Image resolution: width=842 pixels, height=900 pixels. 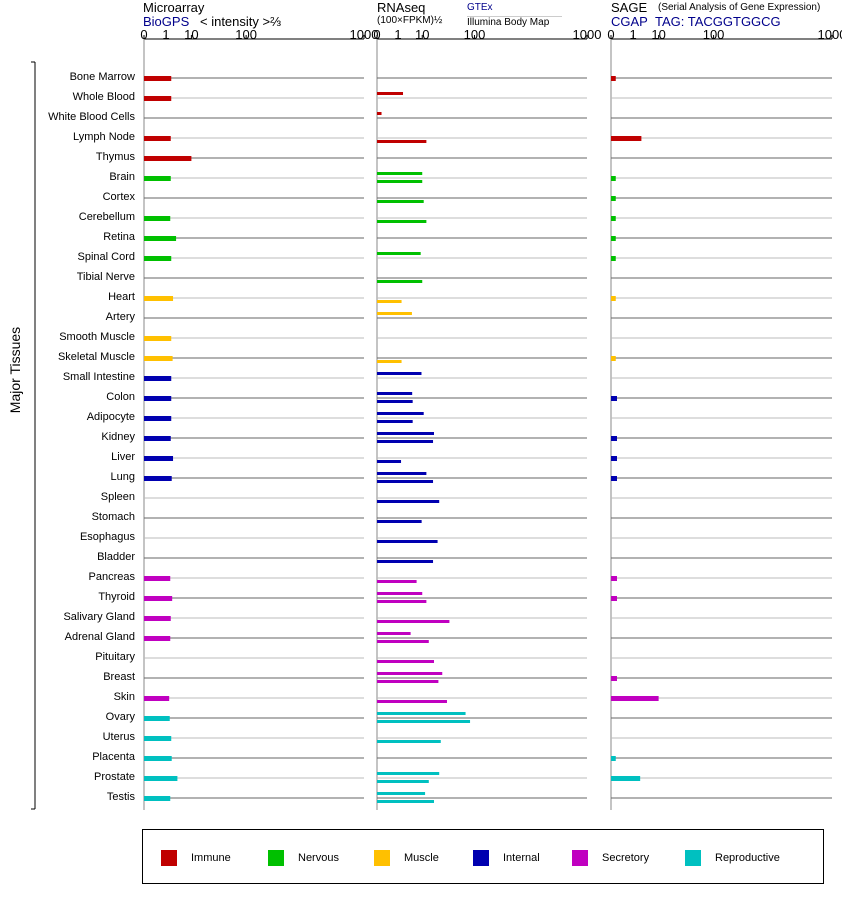 What do you see at coordinates (99, 617) in the screenshot?
I see `tissue-label: Salivary Gland` at bounding box center [99, 617].